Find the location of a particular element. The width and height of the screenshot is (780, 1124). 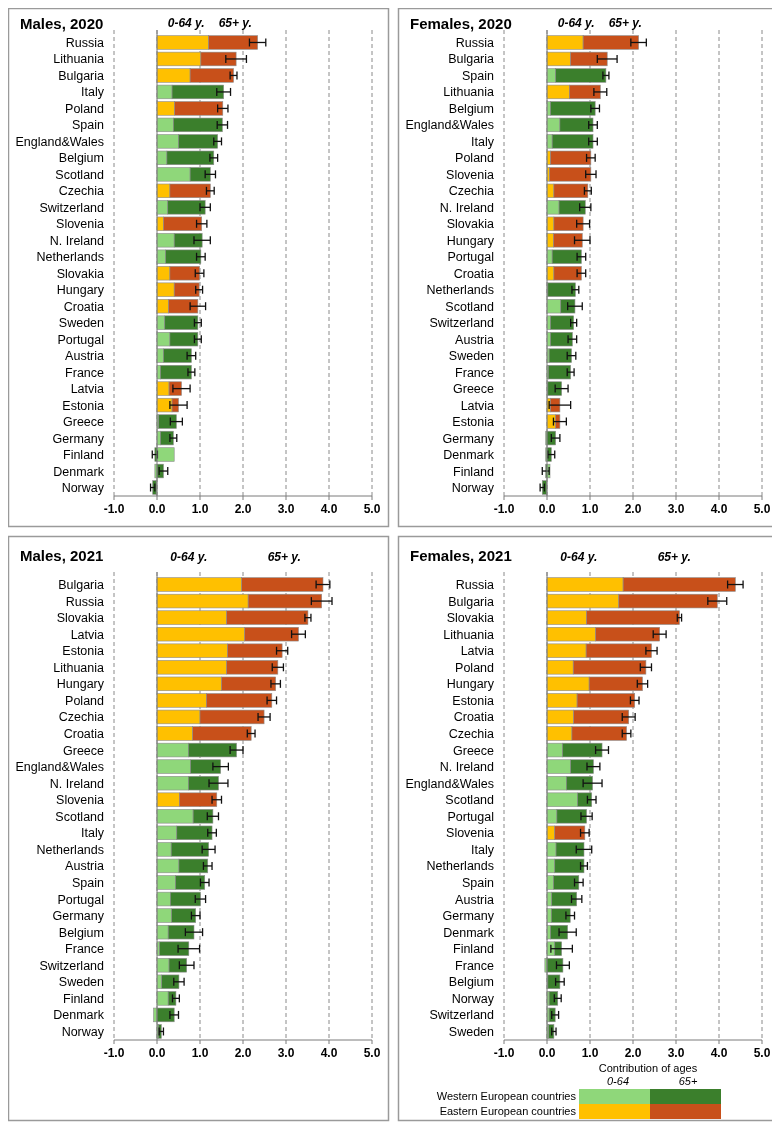

text: Eastern European countries is located at coordinates (508, 1111).